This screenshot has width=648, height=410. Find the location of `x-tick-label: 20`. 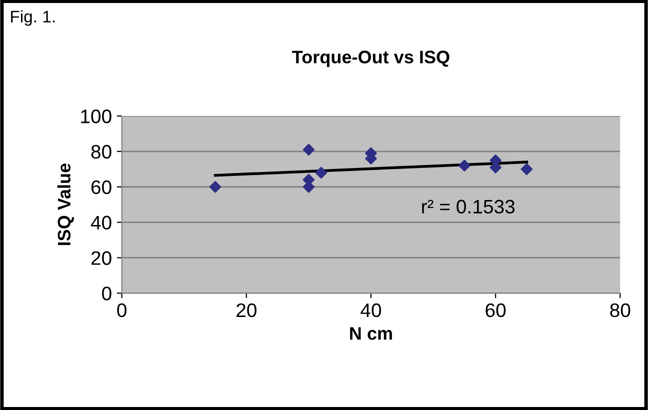

x-tick-label: 20 is located at coordinates (246, 310).